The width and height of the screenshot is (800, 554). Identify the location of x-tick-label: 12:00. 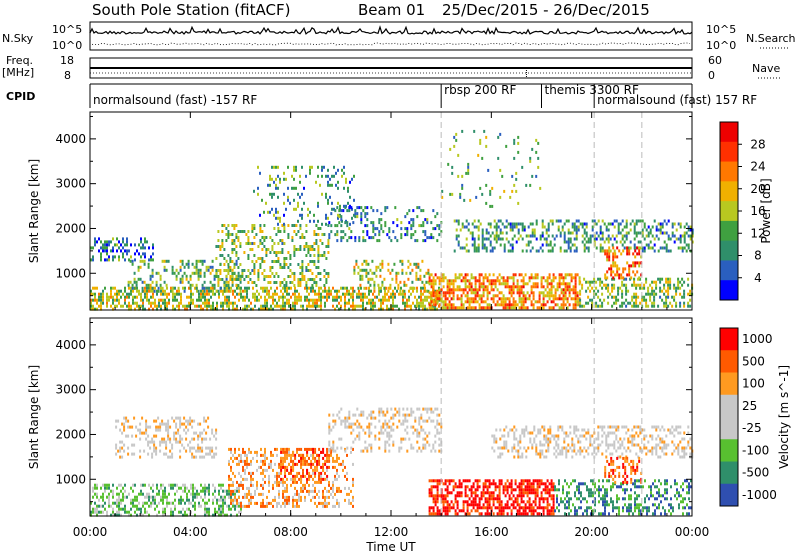
(391, 532).